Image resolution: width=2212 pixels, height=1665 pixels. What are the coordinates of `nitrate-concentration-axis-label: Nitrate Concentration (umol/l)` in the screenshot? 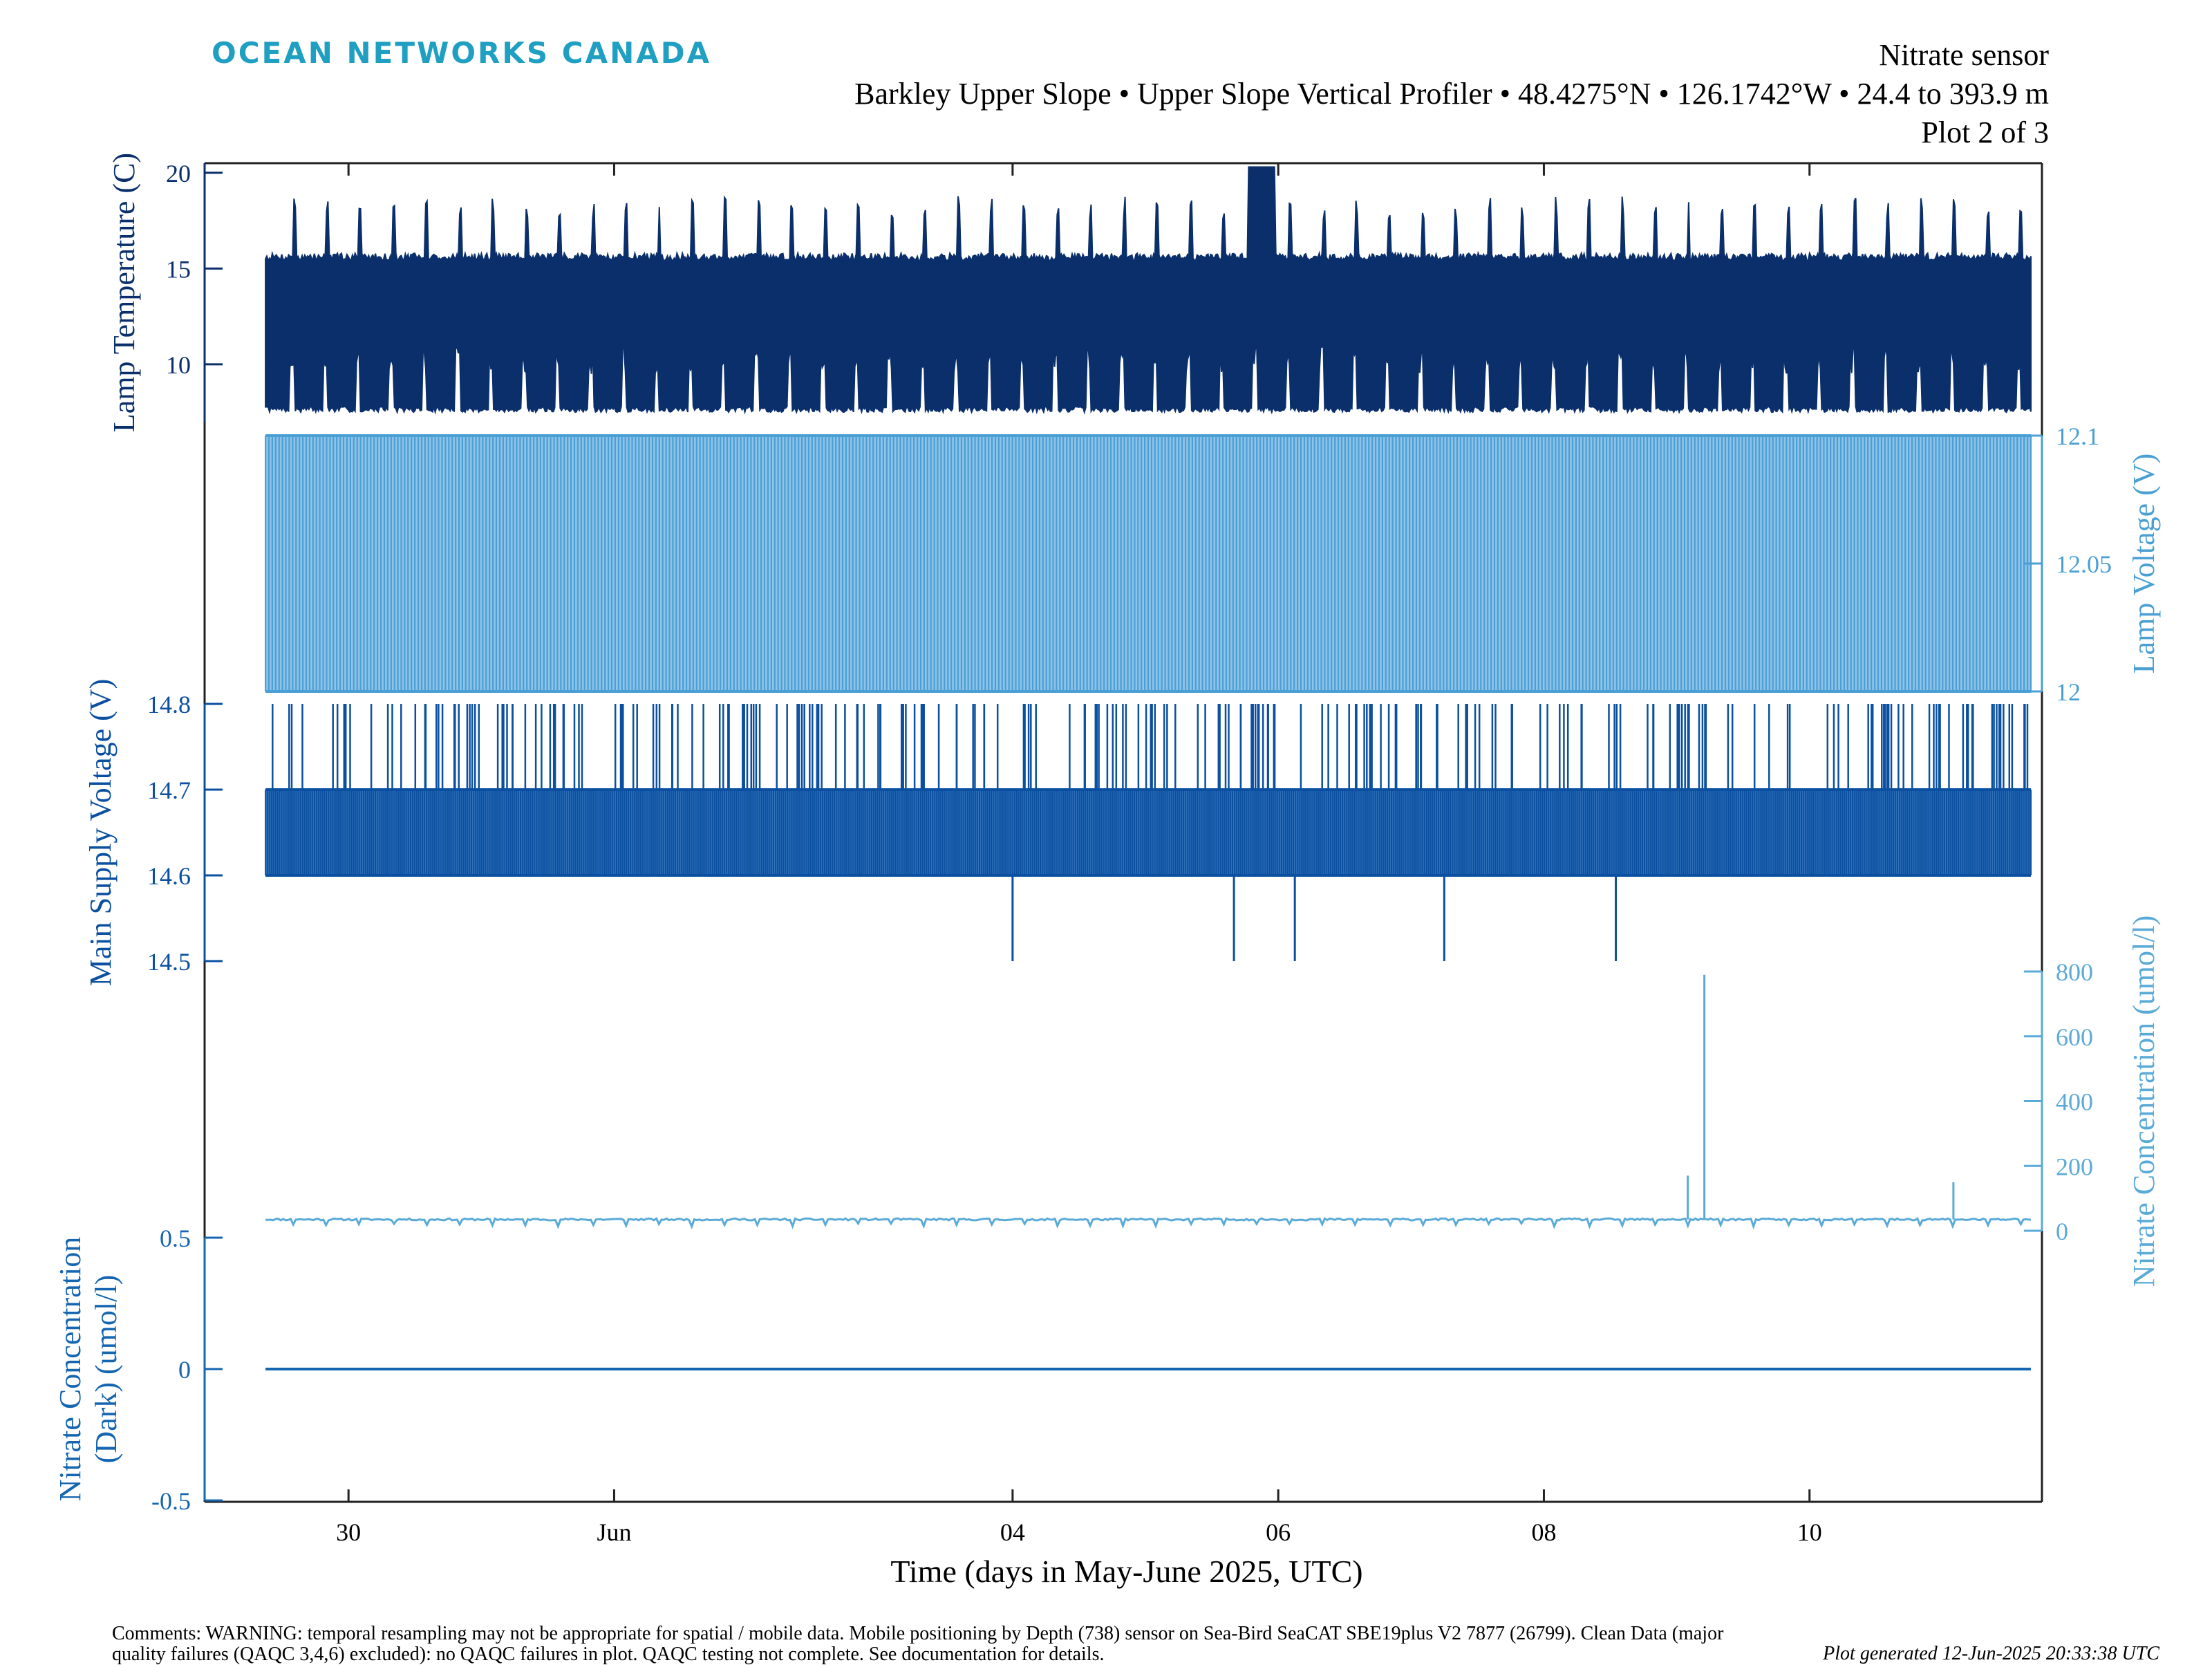 It's located at (2144, 1101).